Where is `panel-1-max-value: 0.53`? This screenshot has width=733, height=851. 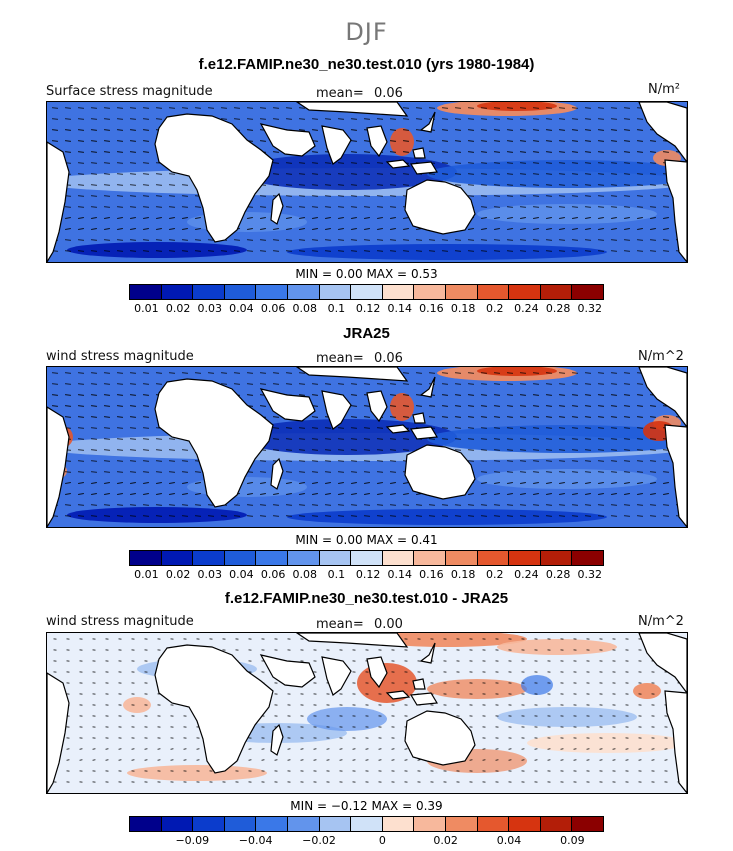
panel-1-max-value: 0.53 is located at coordinates (424, 274).